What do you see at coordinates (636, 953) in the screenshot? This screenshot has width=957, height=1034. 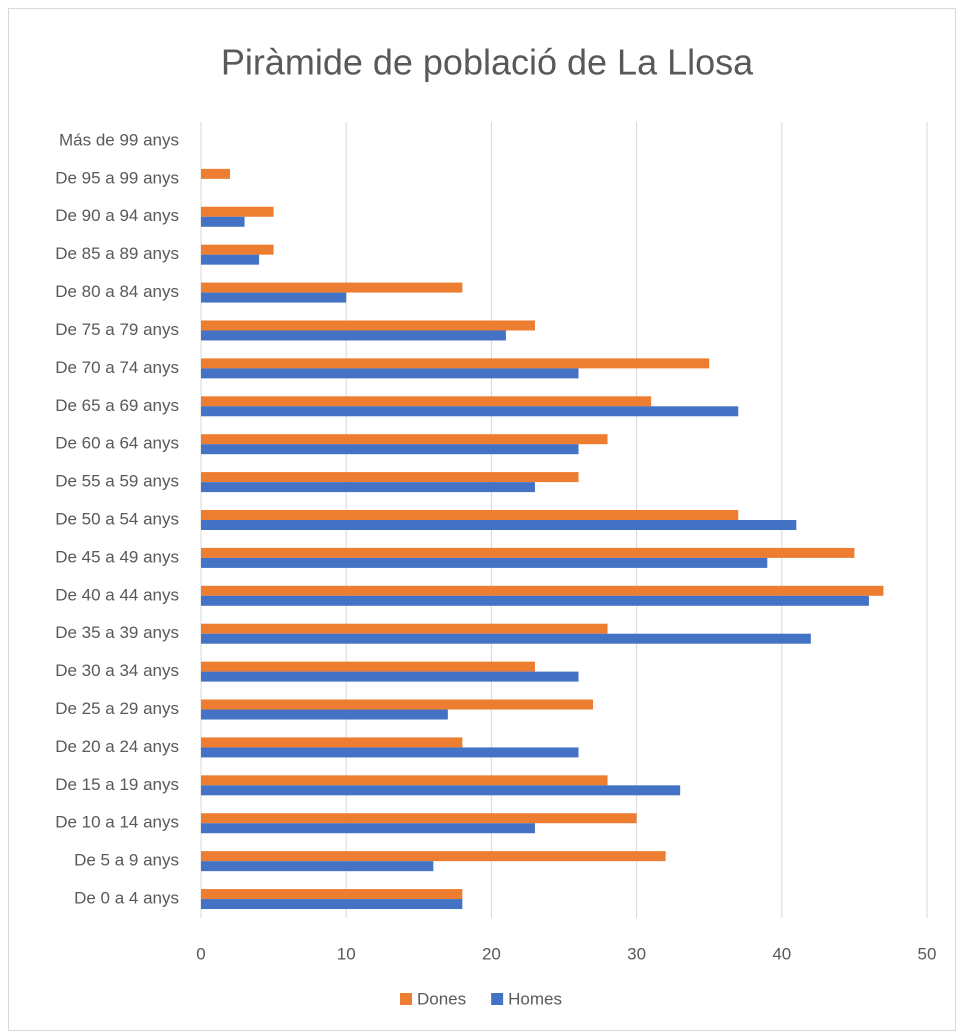 I see `x-tick-label: 30` at bounding box center [636, 953].